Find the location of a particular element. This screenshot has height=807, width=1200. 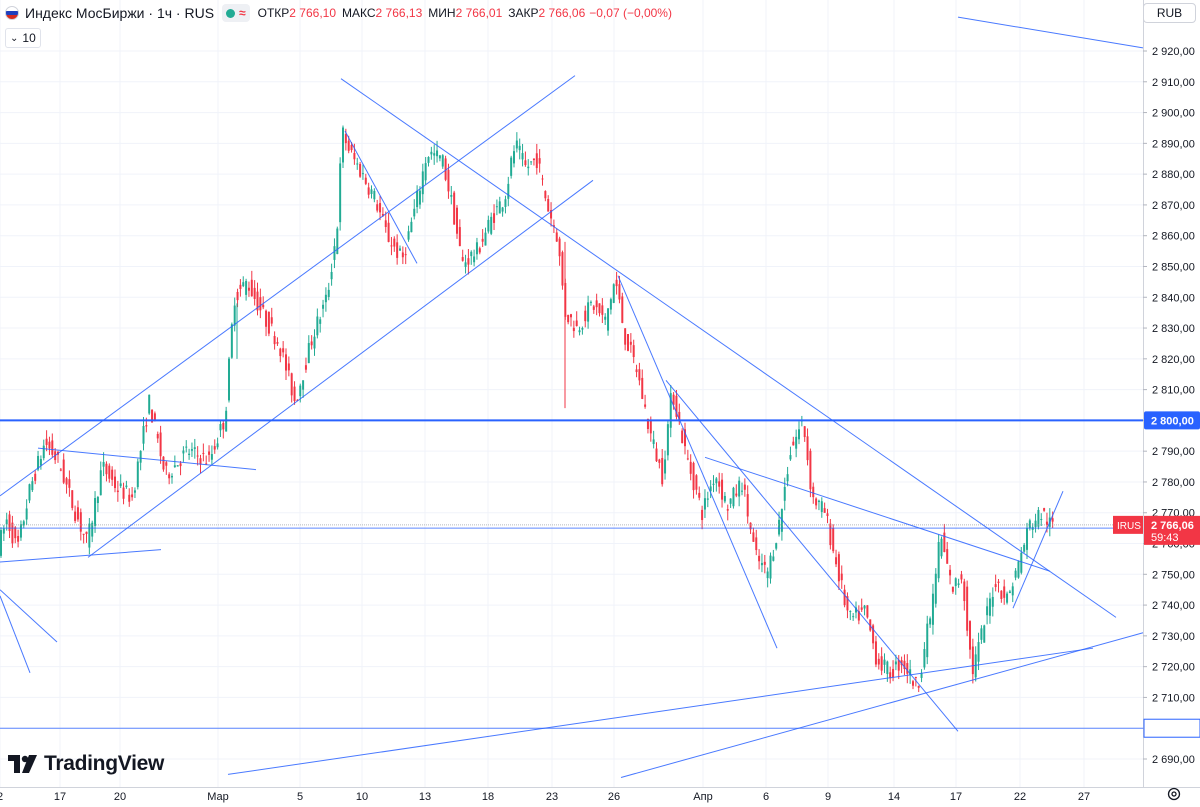

y-tick-label: 2 890,00 is located at coordinates (1173, 144).